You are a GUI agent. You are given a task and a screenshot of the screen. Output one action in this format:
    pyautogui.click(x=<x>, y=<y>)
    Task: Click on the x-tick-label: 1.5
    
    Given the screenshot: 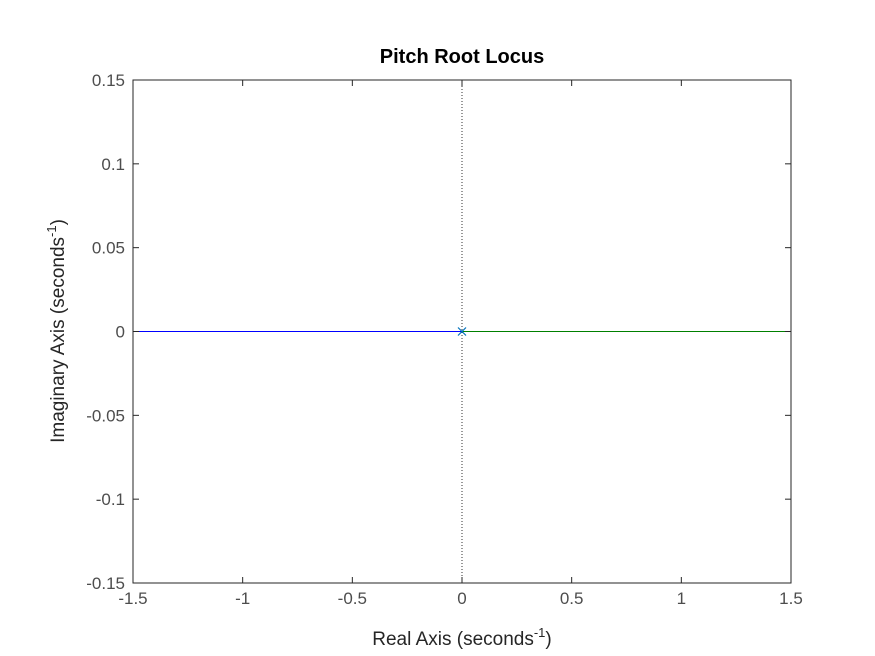 What is the action you would take?
    pyautogui.click(x=791, y=598)
    